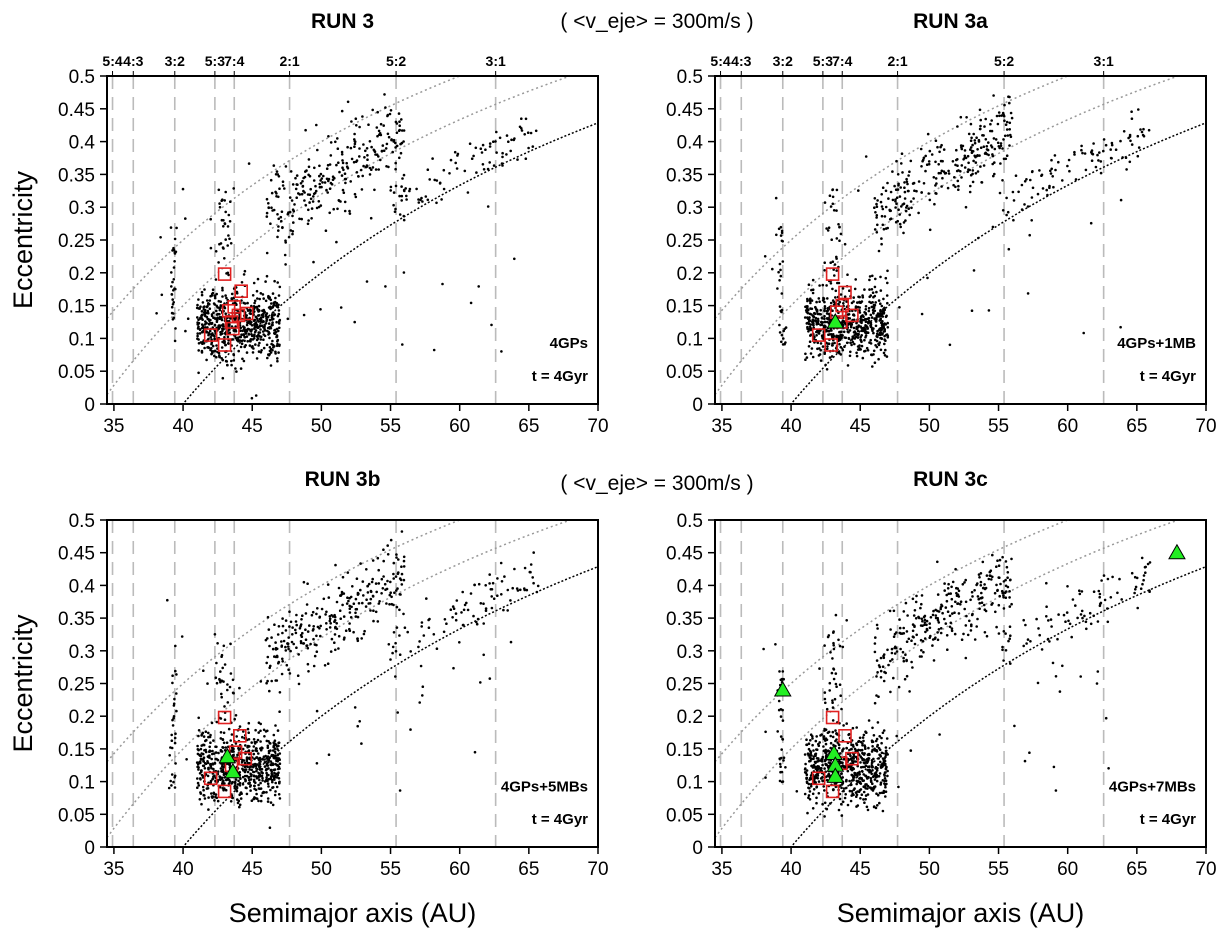 The image size is (1229, 937). What do you see at coordinates (284, 641) in the screenshot?
I see `perihelion-curve` at bounding box center [284, 641].